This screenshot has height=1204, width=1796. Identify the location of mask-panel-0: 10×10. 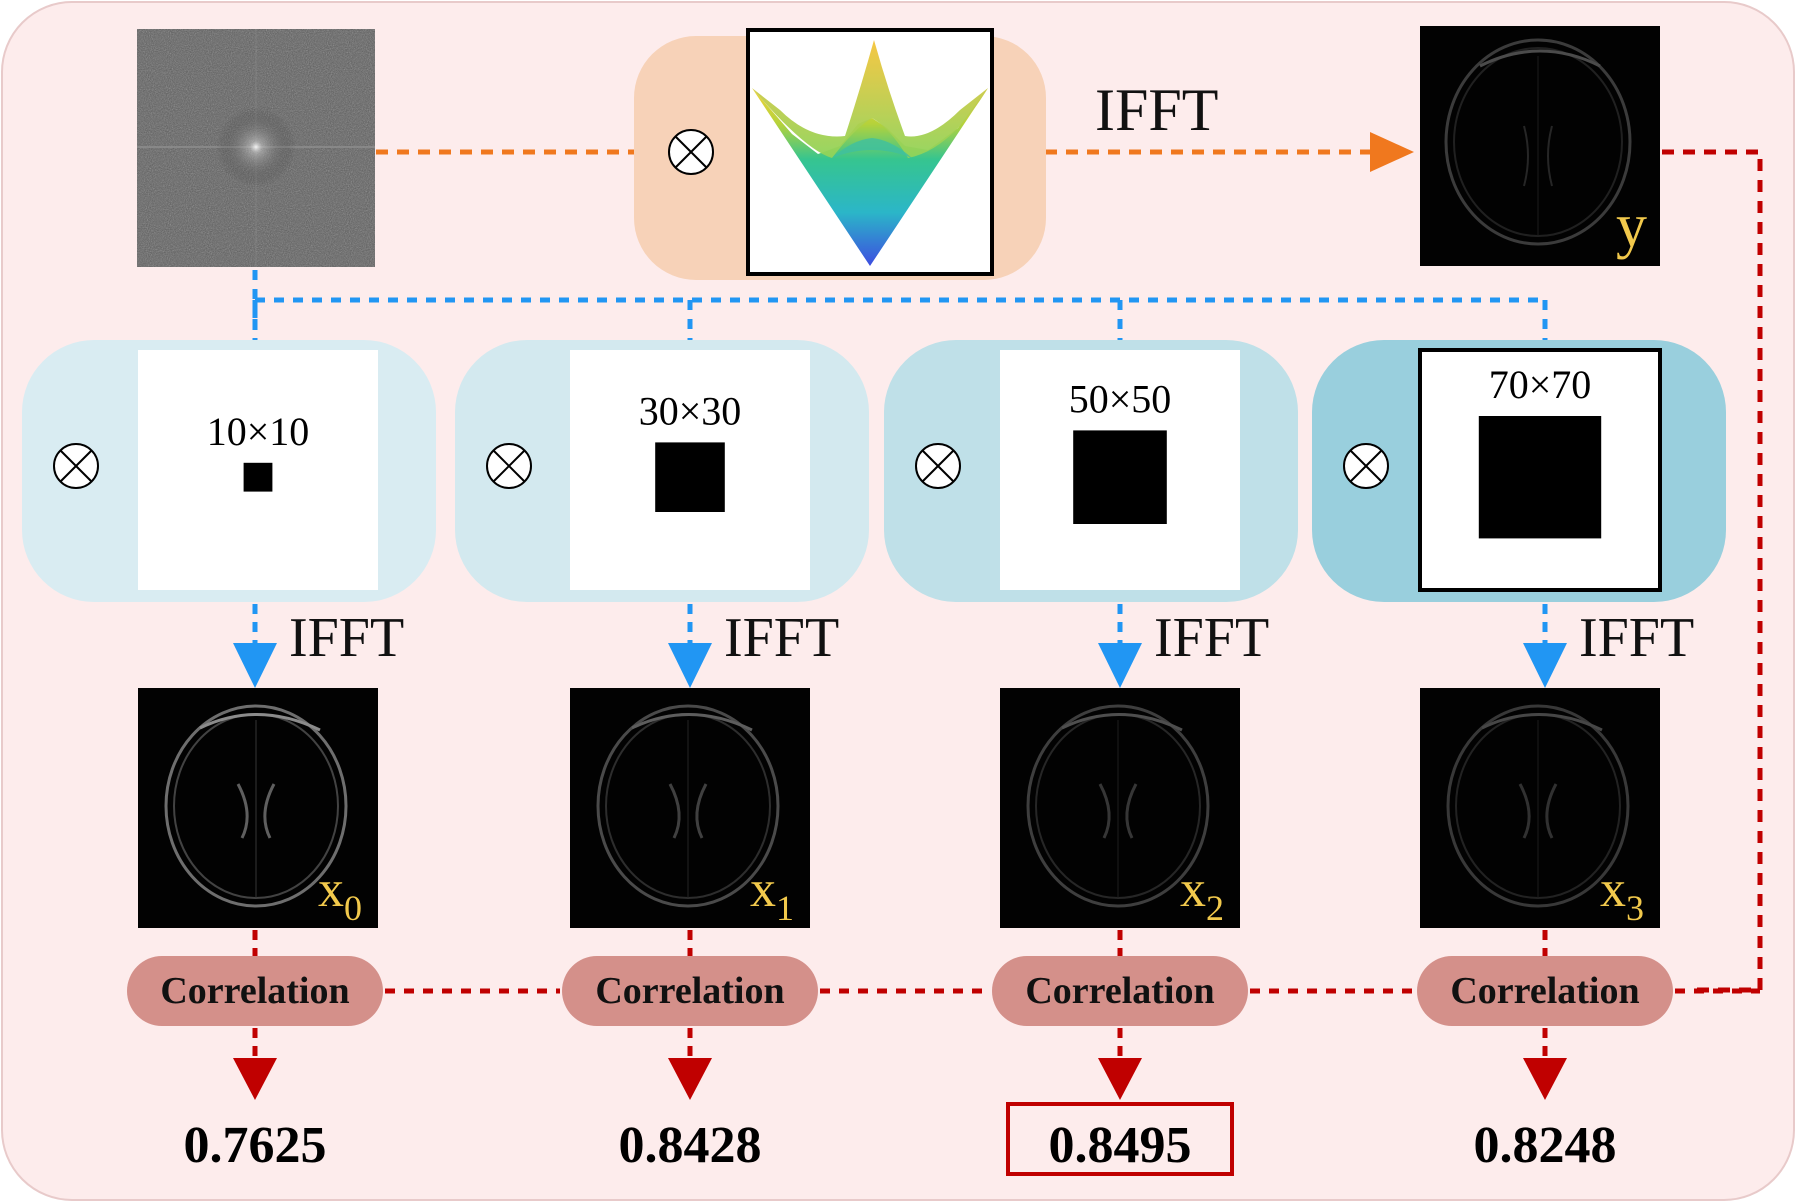
(229, 451).